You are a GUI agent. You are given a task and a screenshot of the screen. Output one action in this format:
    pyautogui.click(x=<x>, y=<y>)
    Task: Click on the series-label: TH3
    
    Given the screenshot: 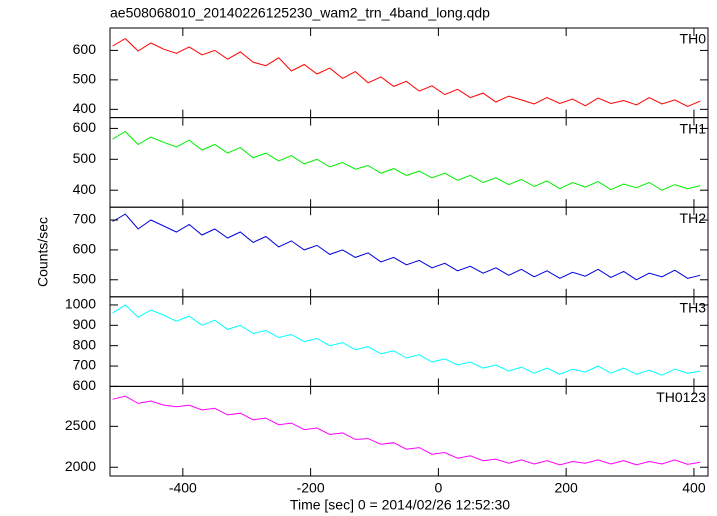 What is the action you would take?
    pyautogui.click(x=693, y=308)
    